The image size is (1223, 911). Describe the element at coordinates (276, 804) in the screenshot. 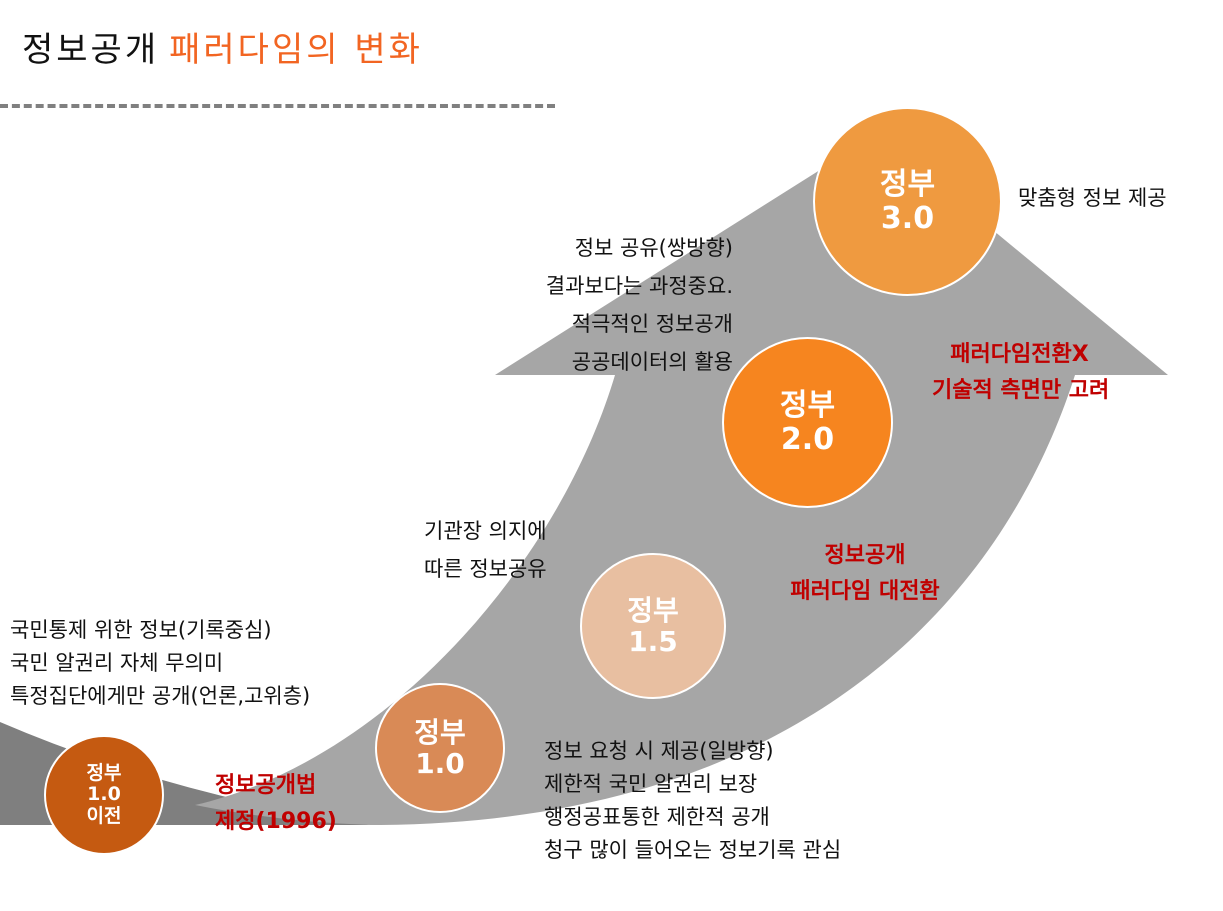

I see `highlight-law: 정보공개법 제정(1996)` at that location.